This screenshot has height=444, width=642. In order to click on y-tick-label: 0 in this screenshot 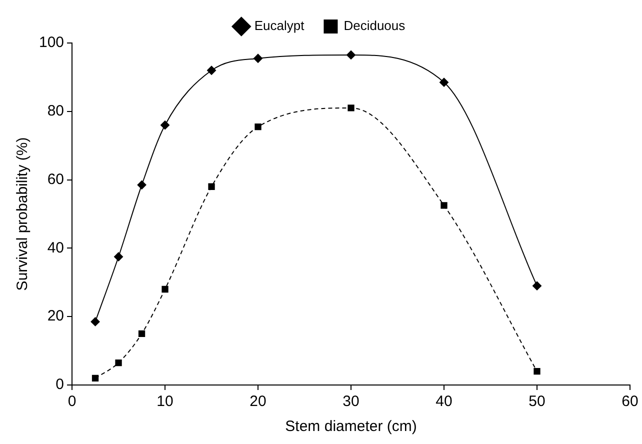, I will do `click(60, 385)`.